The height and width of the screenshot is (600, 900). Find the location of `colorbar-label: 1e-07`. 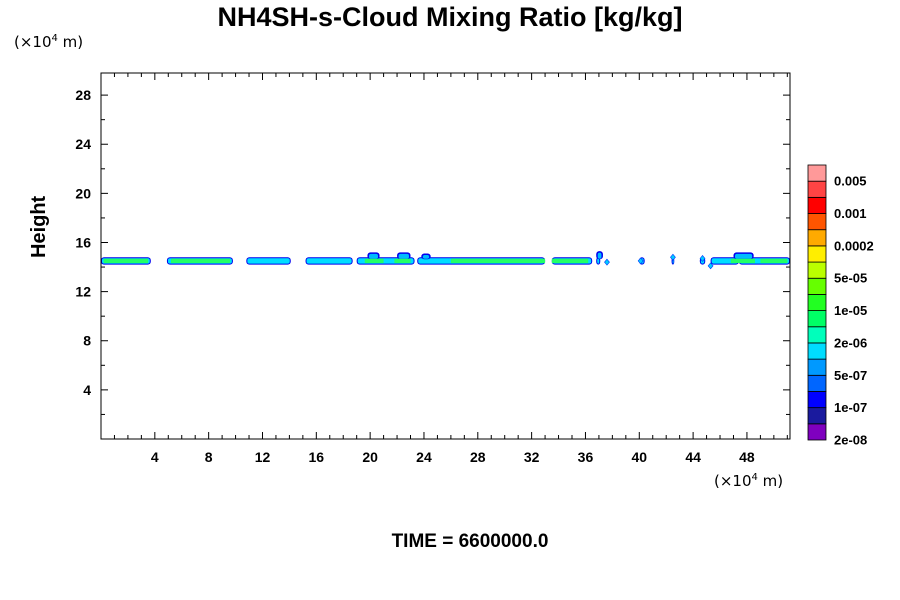

colorbar-label: 1e-07 is located at coordinates (850, 407).